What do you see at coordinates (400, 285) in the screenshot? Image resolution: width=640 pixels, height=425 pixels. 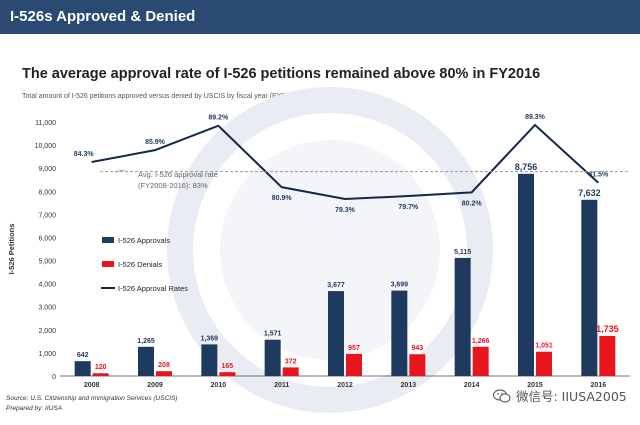 I see `approval-data-label: 3,699` at bounding box center [400, 285].